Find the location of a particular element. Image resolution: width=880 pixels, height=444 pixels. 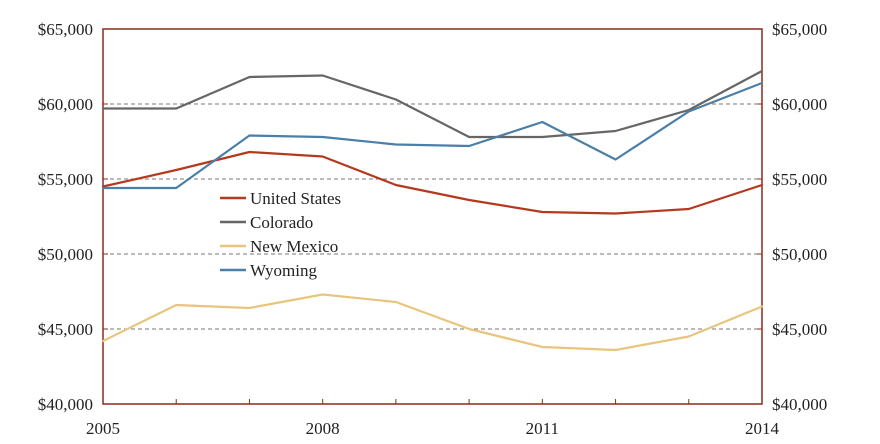

right-y-tick-label: $60,000 is located at coordinates (799, 104).